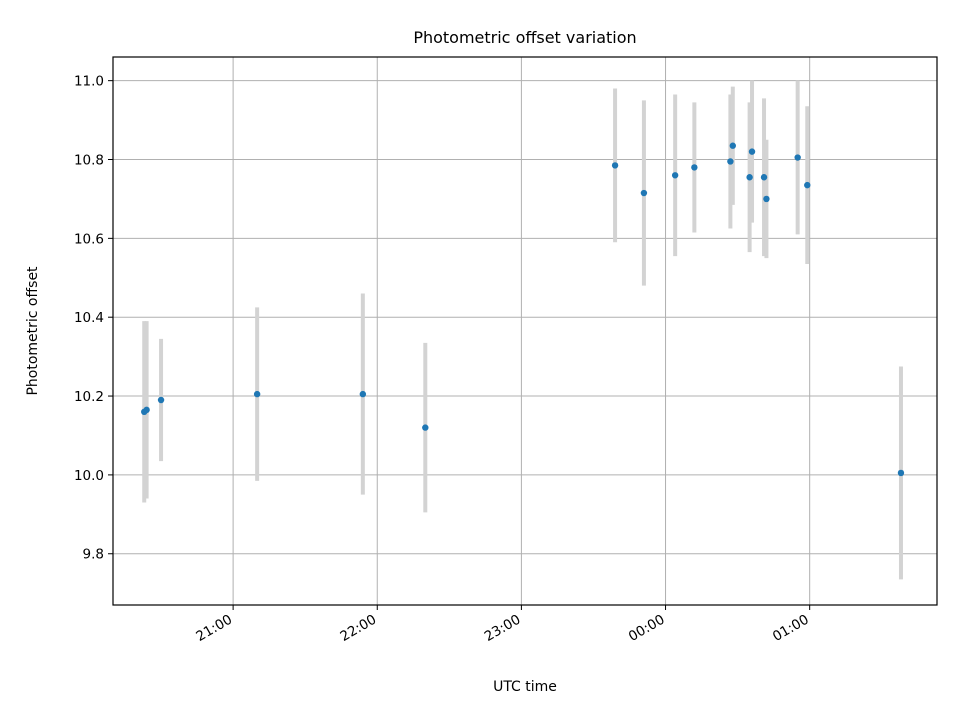 This screenshot has height=720, width=960. I want to click on y-axis-label: Photometric offset, so click(33, 331).